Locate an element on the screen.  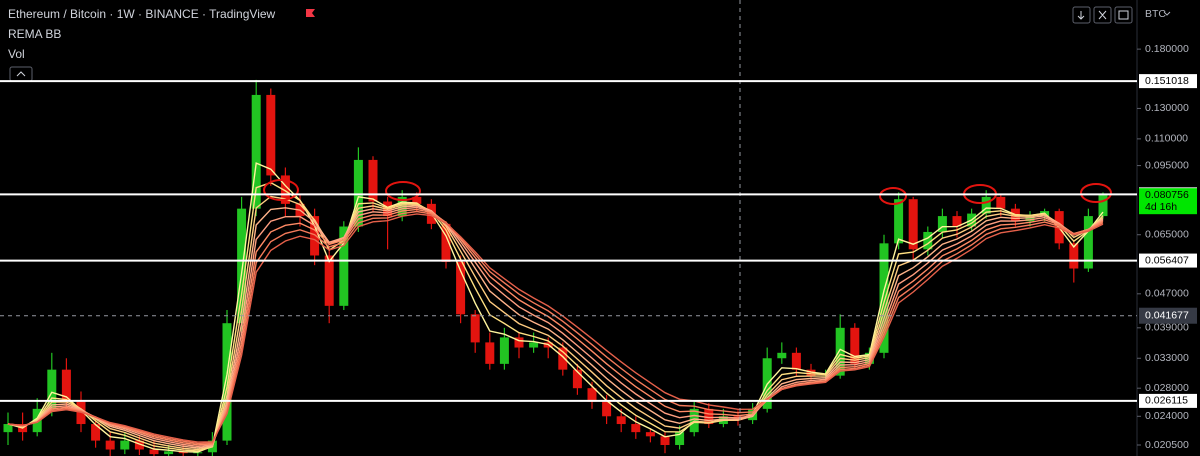
y-tick-label: 0.130000 is located at coordinates (1167, 108).